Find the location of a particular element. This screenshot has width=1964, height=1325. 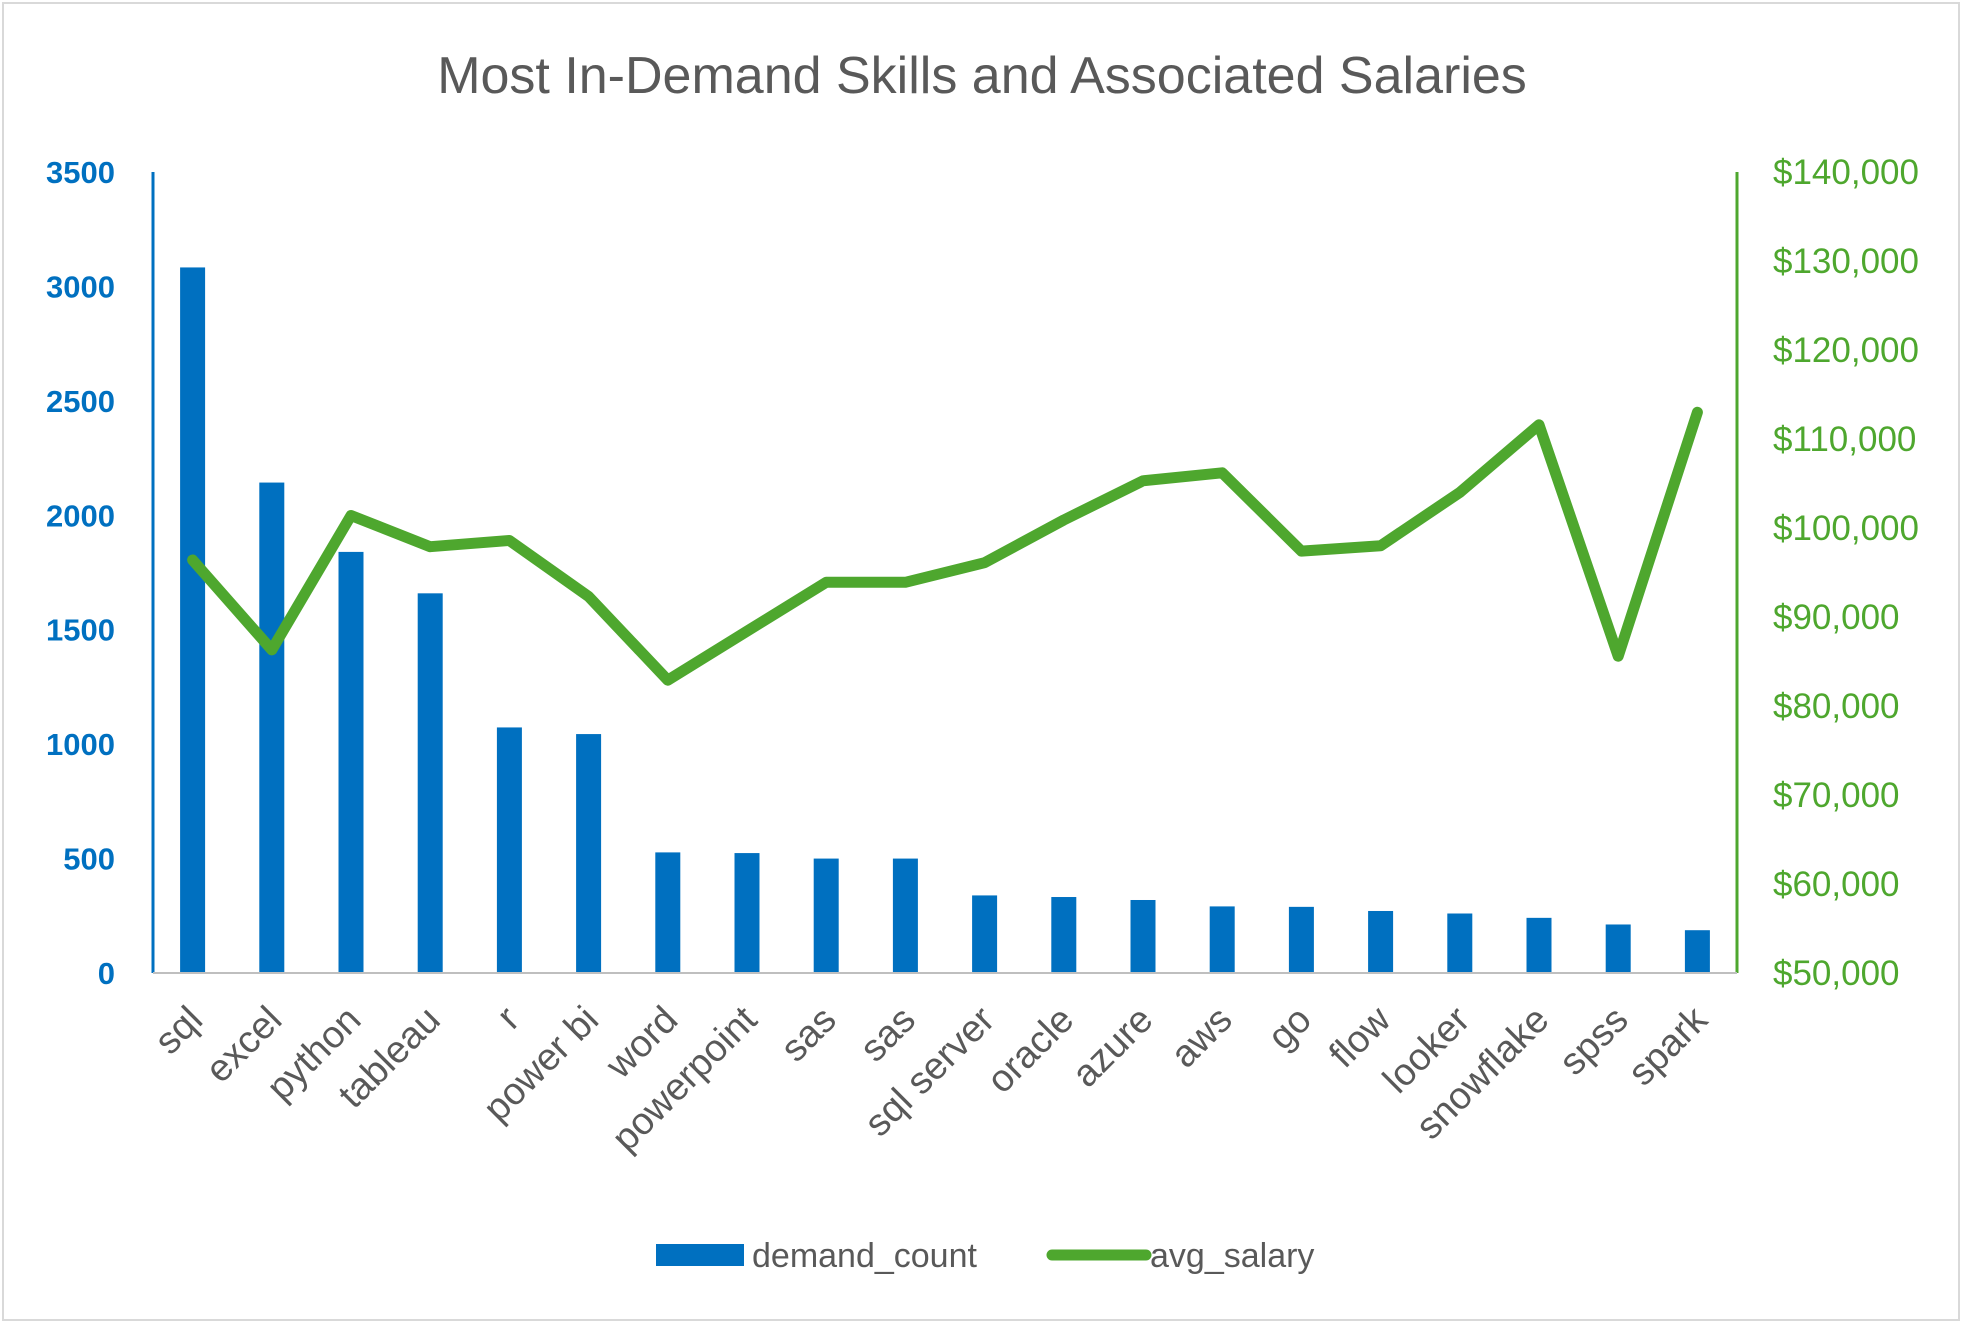

legend-label-avg-salary: avg_salary is located at coordinates (1232, 1256).